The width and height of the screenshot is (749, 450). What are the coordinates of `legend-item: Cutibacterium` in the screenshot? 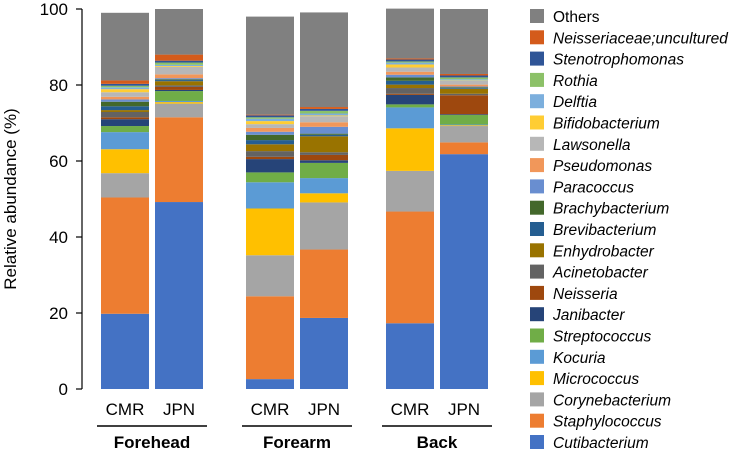 It's located at (589, 442).